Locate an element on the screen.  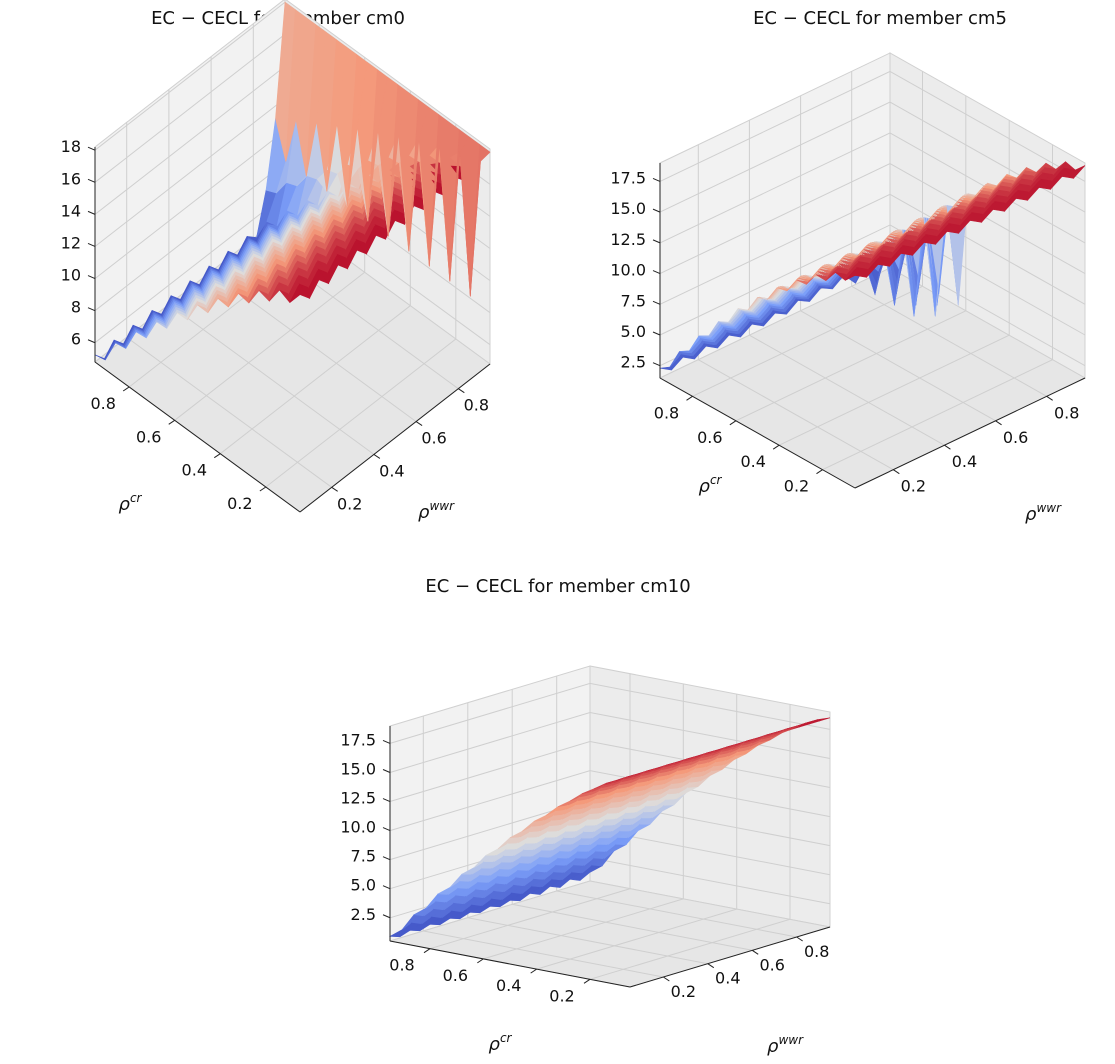
y-axis-line is located at coordinates (970, 433).